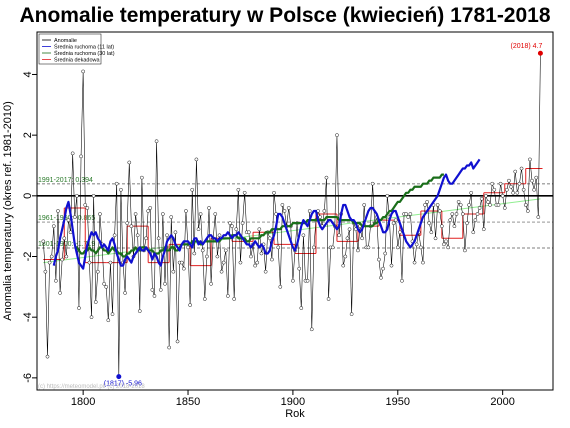  I want to click on legend-box, so click(70, 49).